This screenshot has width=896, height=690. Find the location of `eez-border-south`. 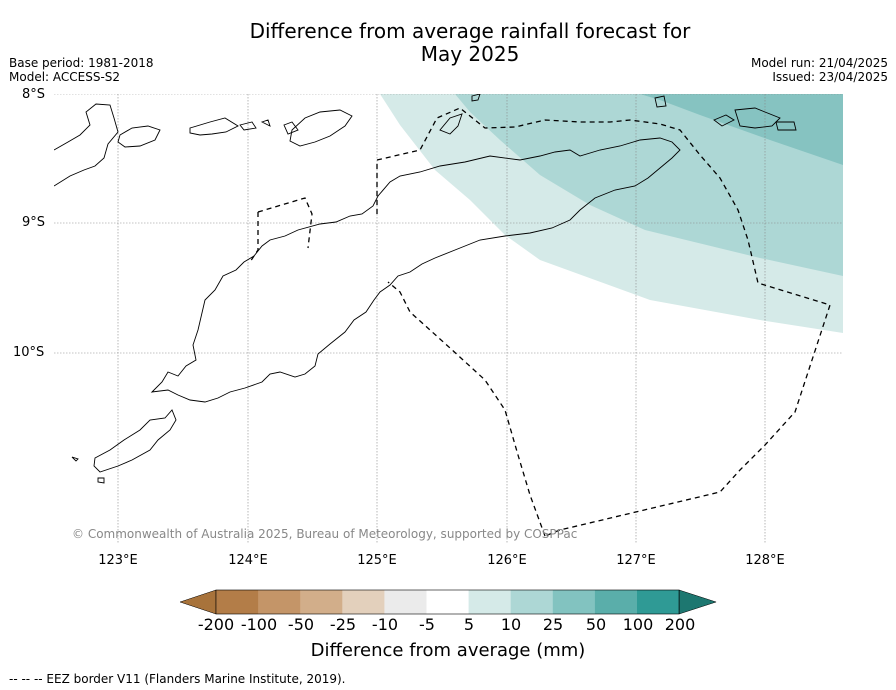

eez-border-south is located at coordinates (466, 409).